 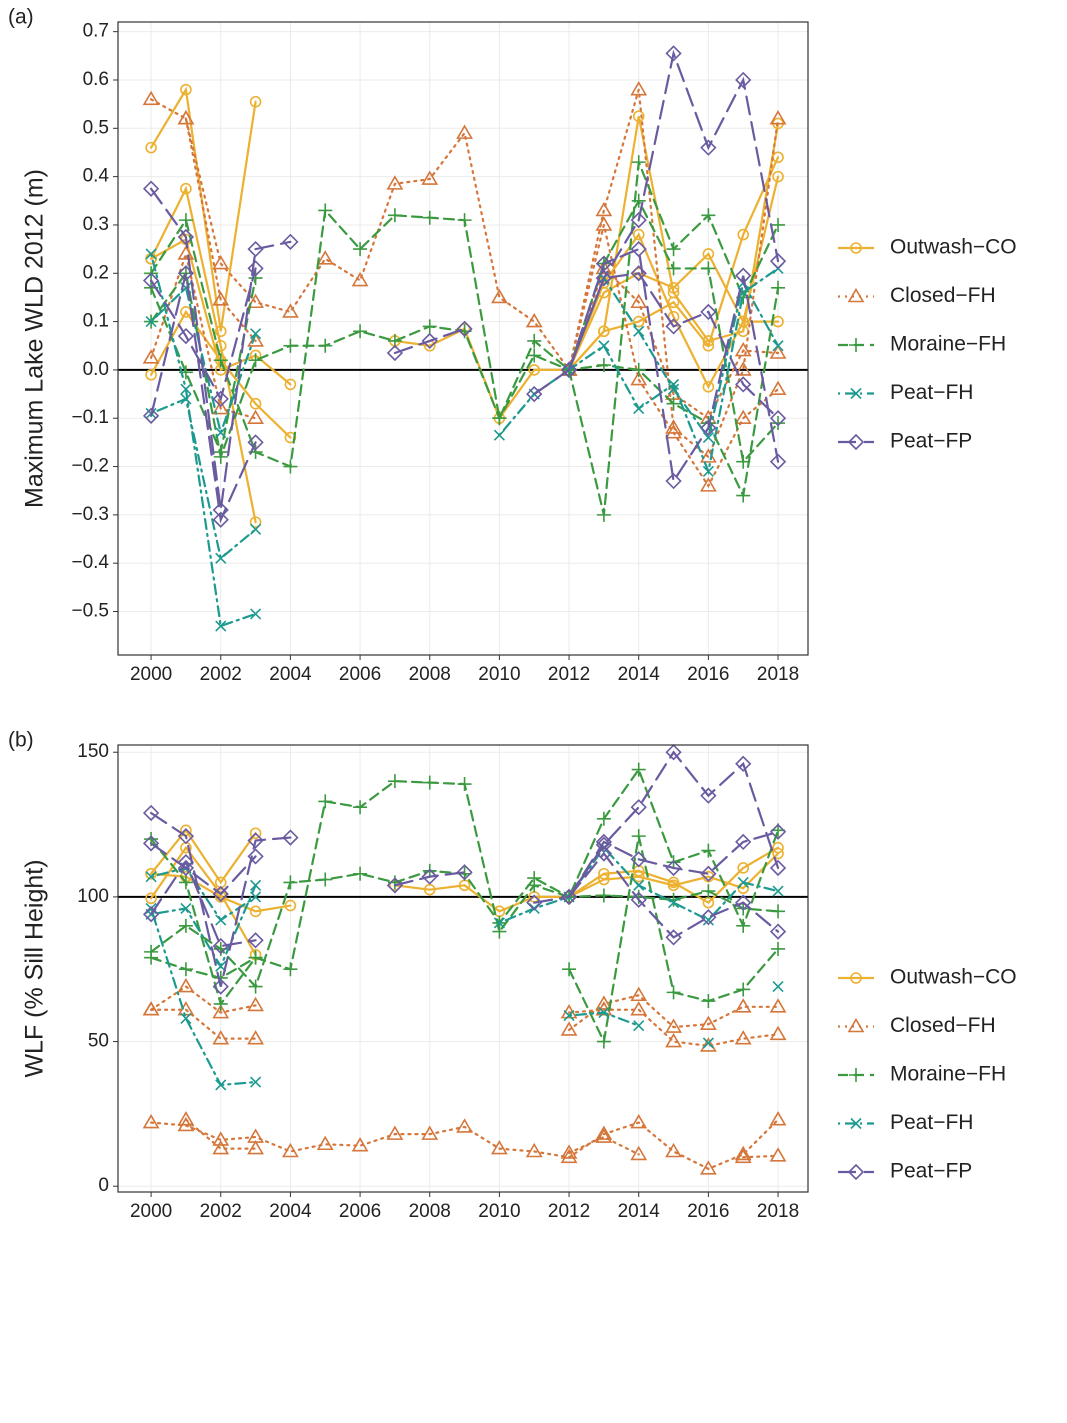 What do you see at coordinates (931, 1122) in the screenshot?
I see `legend-label: Peat−FH` at bounding box center [931, 1122].